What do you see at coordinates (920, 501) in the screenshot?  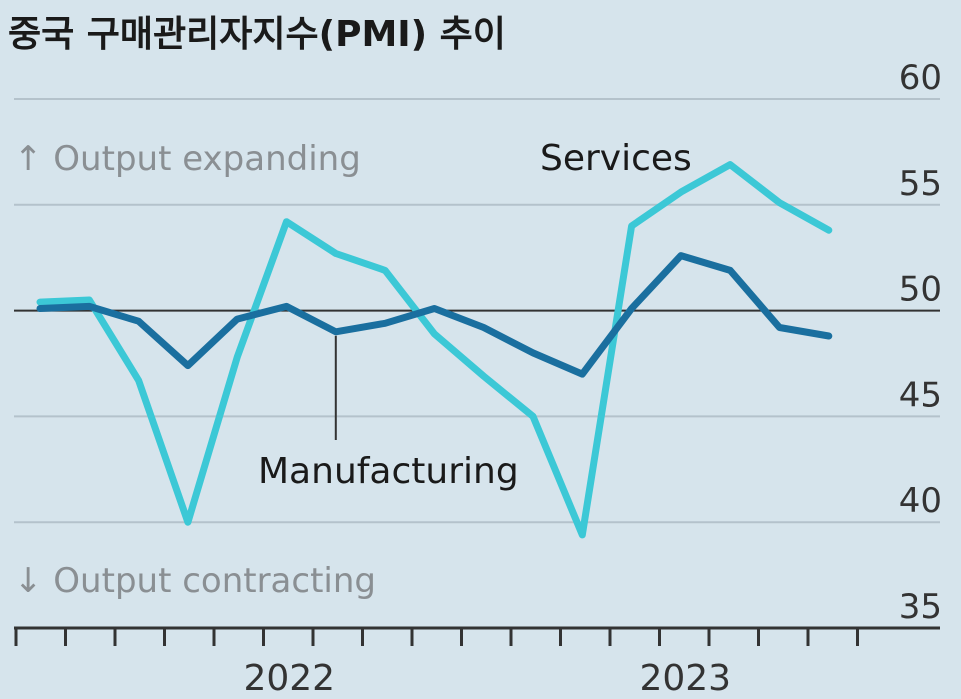 I see `y-tick-label-40: 40` at bounding box center [920, 501].